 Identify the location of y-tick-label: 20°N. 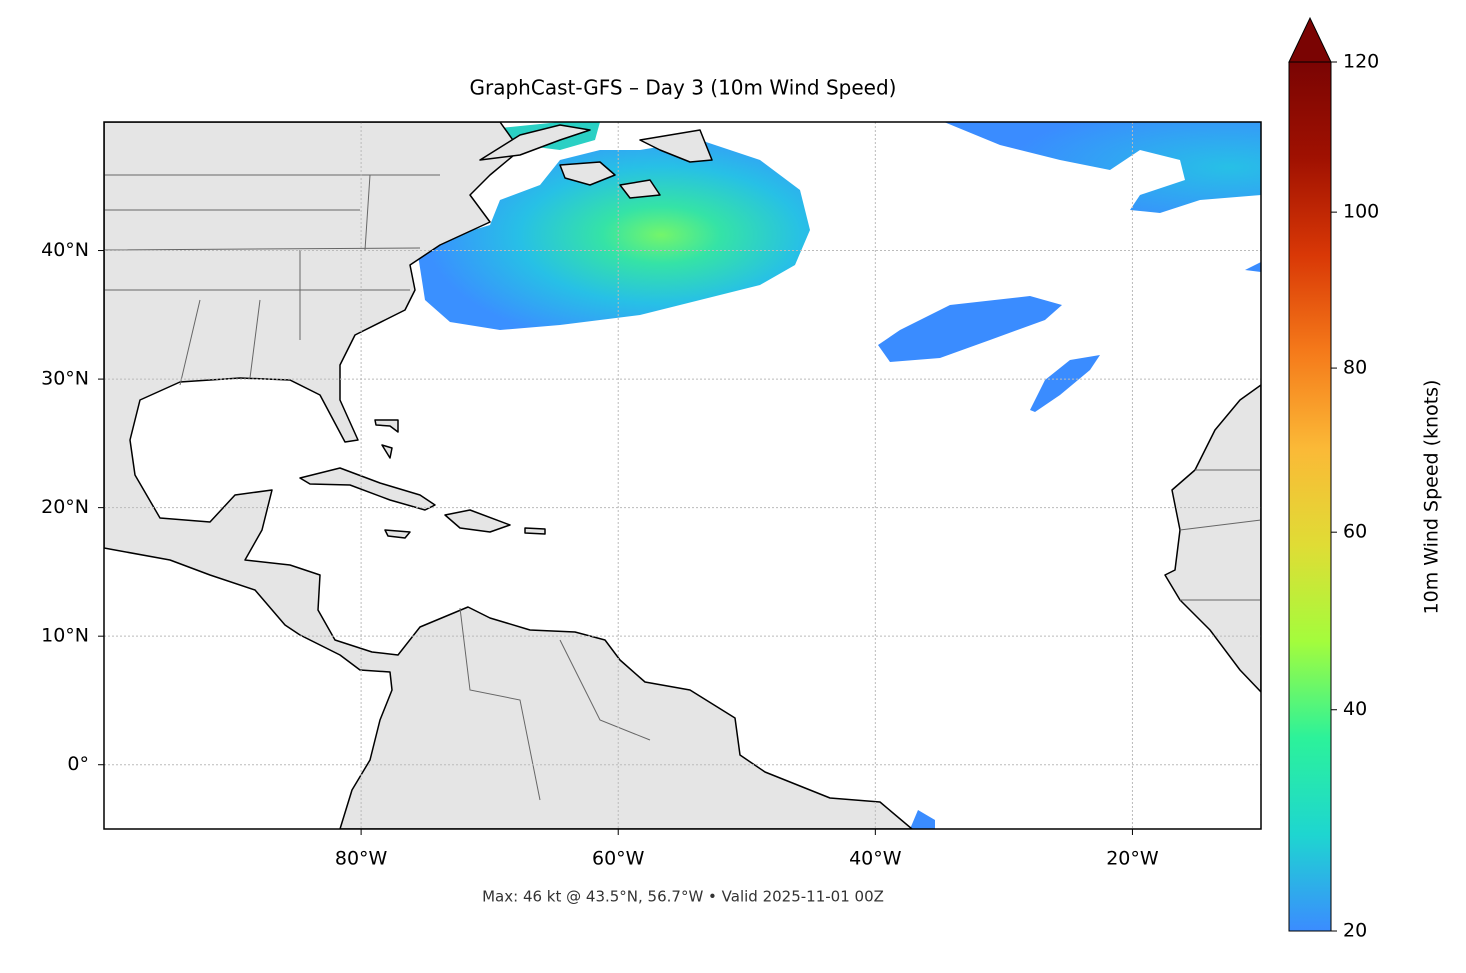
(65, 507).